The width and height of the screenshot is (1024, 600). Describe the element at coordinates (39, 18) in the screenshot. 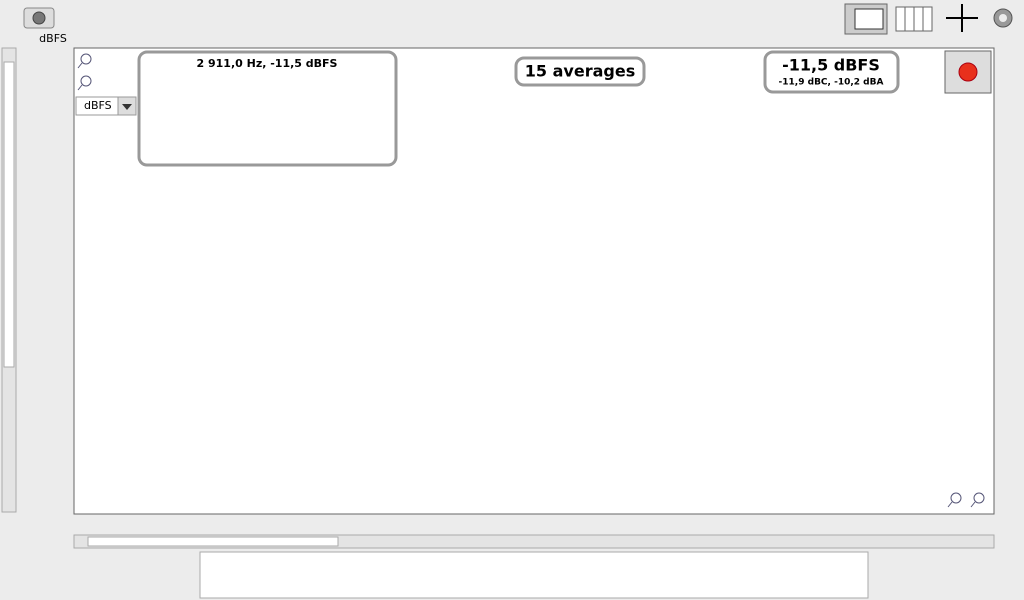

I see `camera-button` at that location.